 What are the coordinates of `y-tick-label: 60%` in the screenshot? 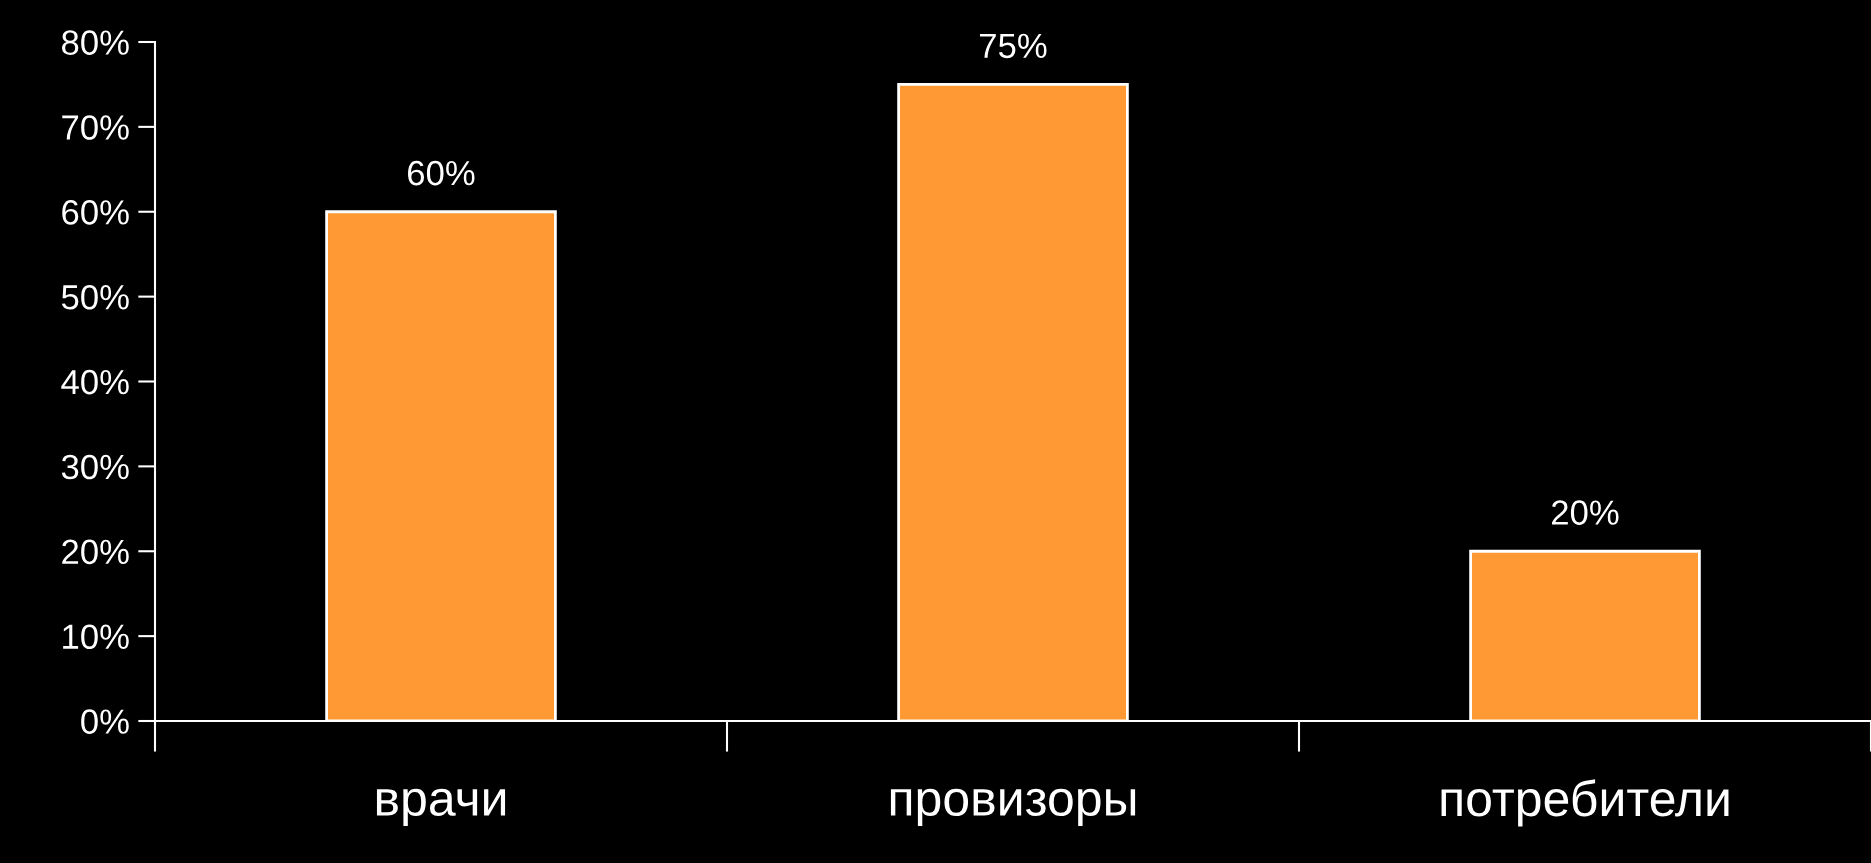 It's located at (95, 212).